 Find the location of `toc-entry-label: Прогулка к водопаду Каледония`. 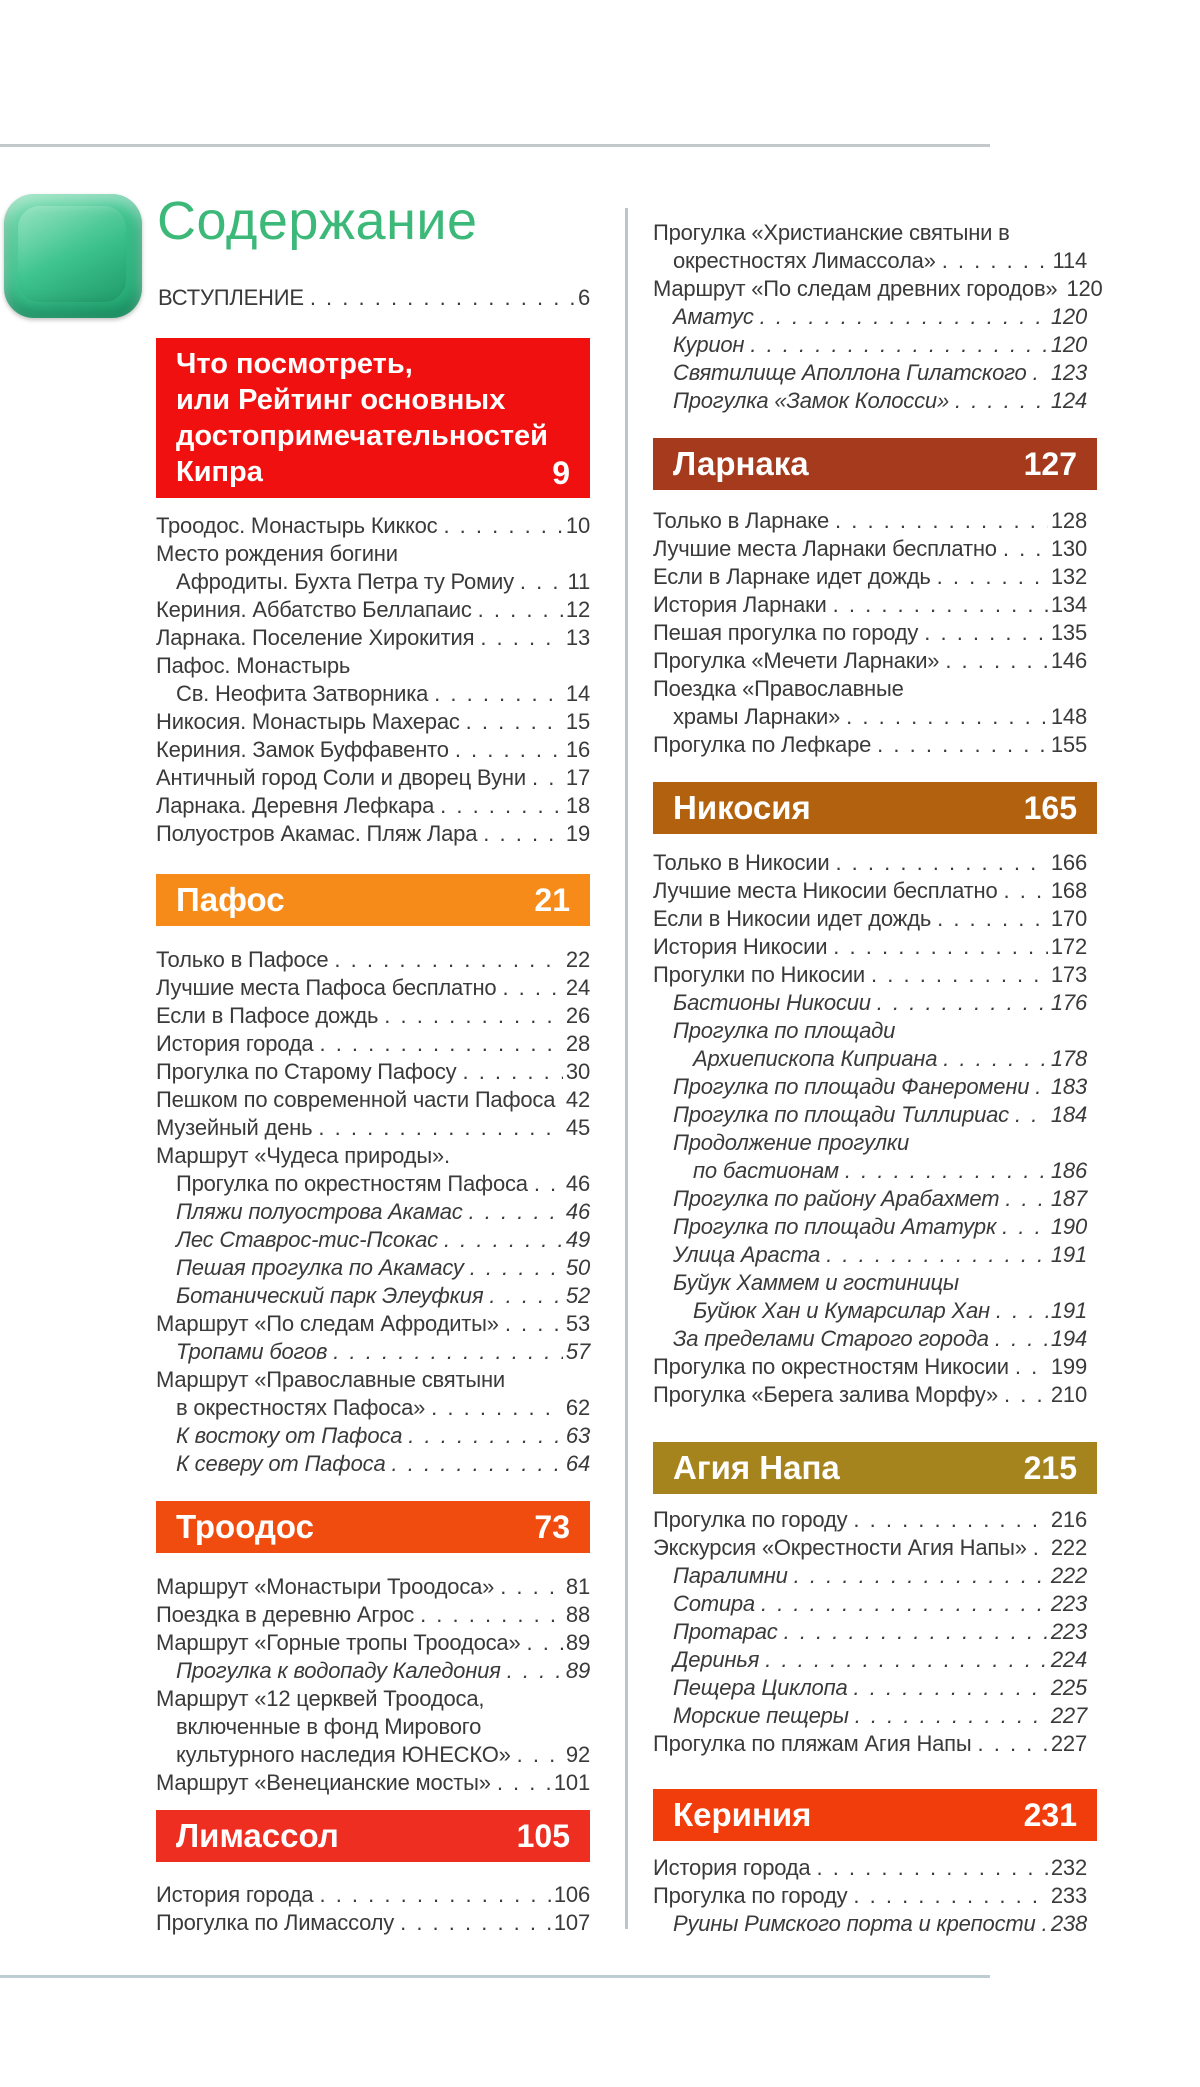

toc-entry-label: Прогулка к водопаду Каледония is located at coordinates (338, 1670).